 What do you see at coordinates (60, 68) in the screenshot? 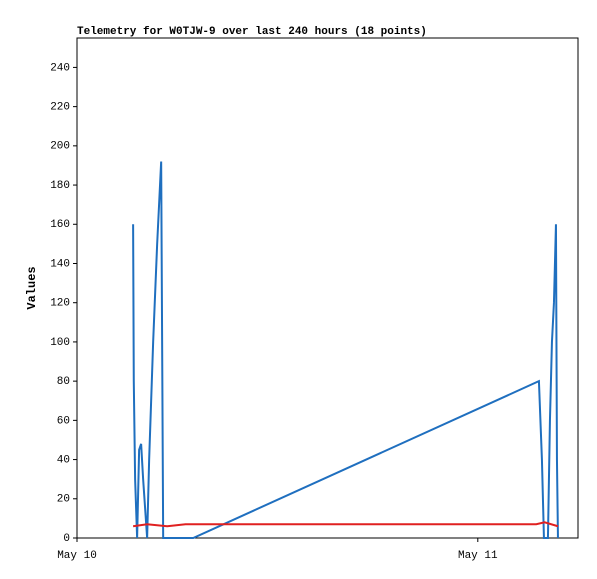
I see `y-tick-label: 240` at bounding box center [60, 68].